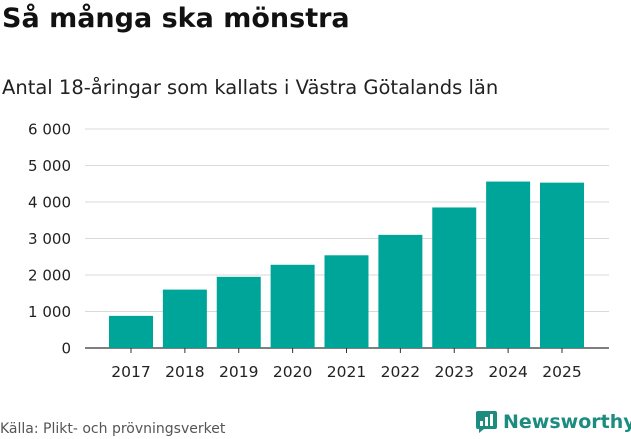  Describe the element at coordinates (49, 276) in the screenshot. I see `y-tick-label: 2 000` at that location.